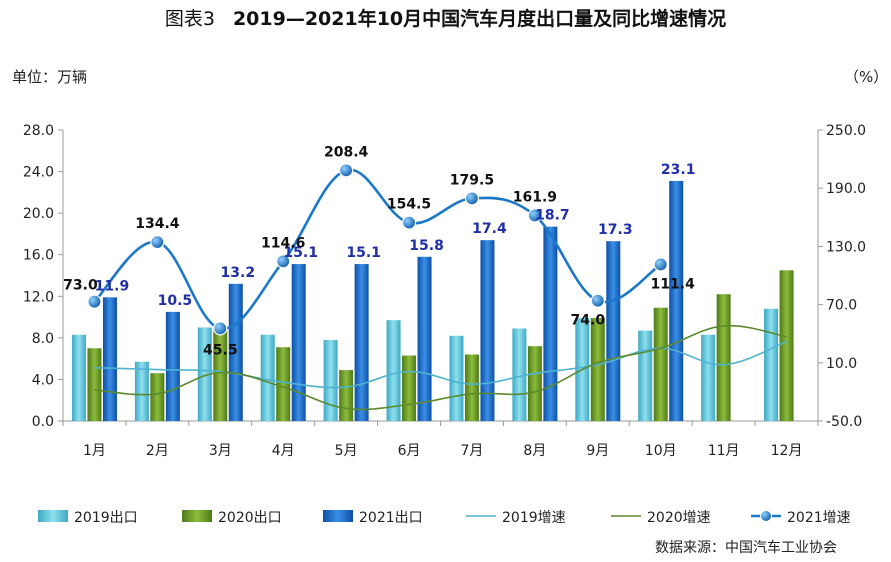  What do you see at coordinates (426, 246) in the screenshot?
I see `label-2021-export: 15.8` at bounding box center [426, 246].